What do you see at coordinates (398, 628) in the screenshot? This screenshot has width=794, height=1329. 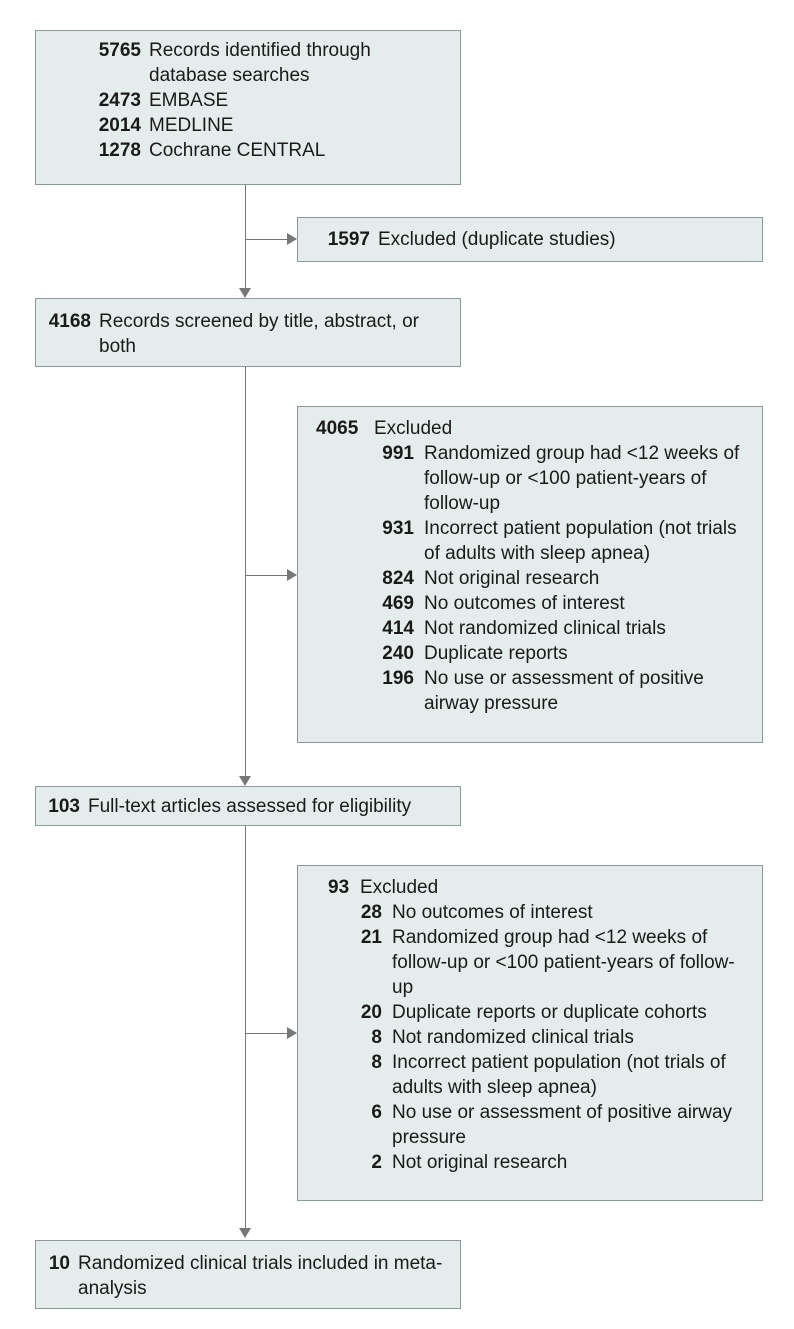 I see `reason-count: 414` at bounding box center [398, 628].